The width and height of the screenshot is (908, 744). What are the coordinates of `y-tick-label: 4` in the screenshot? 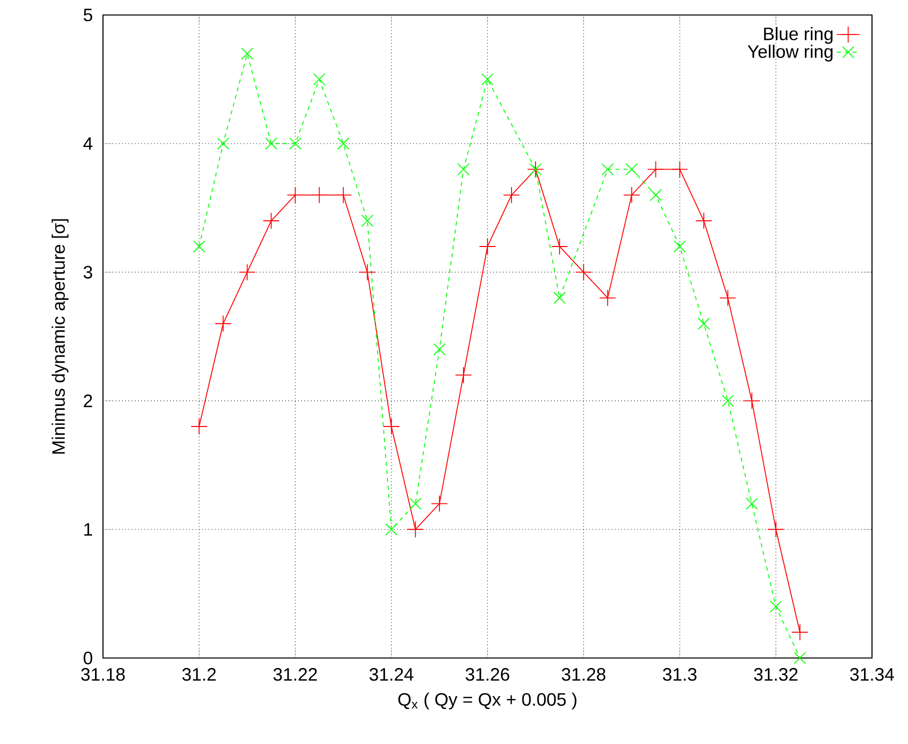 It's located at (87, 143).